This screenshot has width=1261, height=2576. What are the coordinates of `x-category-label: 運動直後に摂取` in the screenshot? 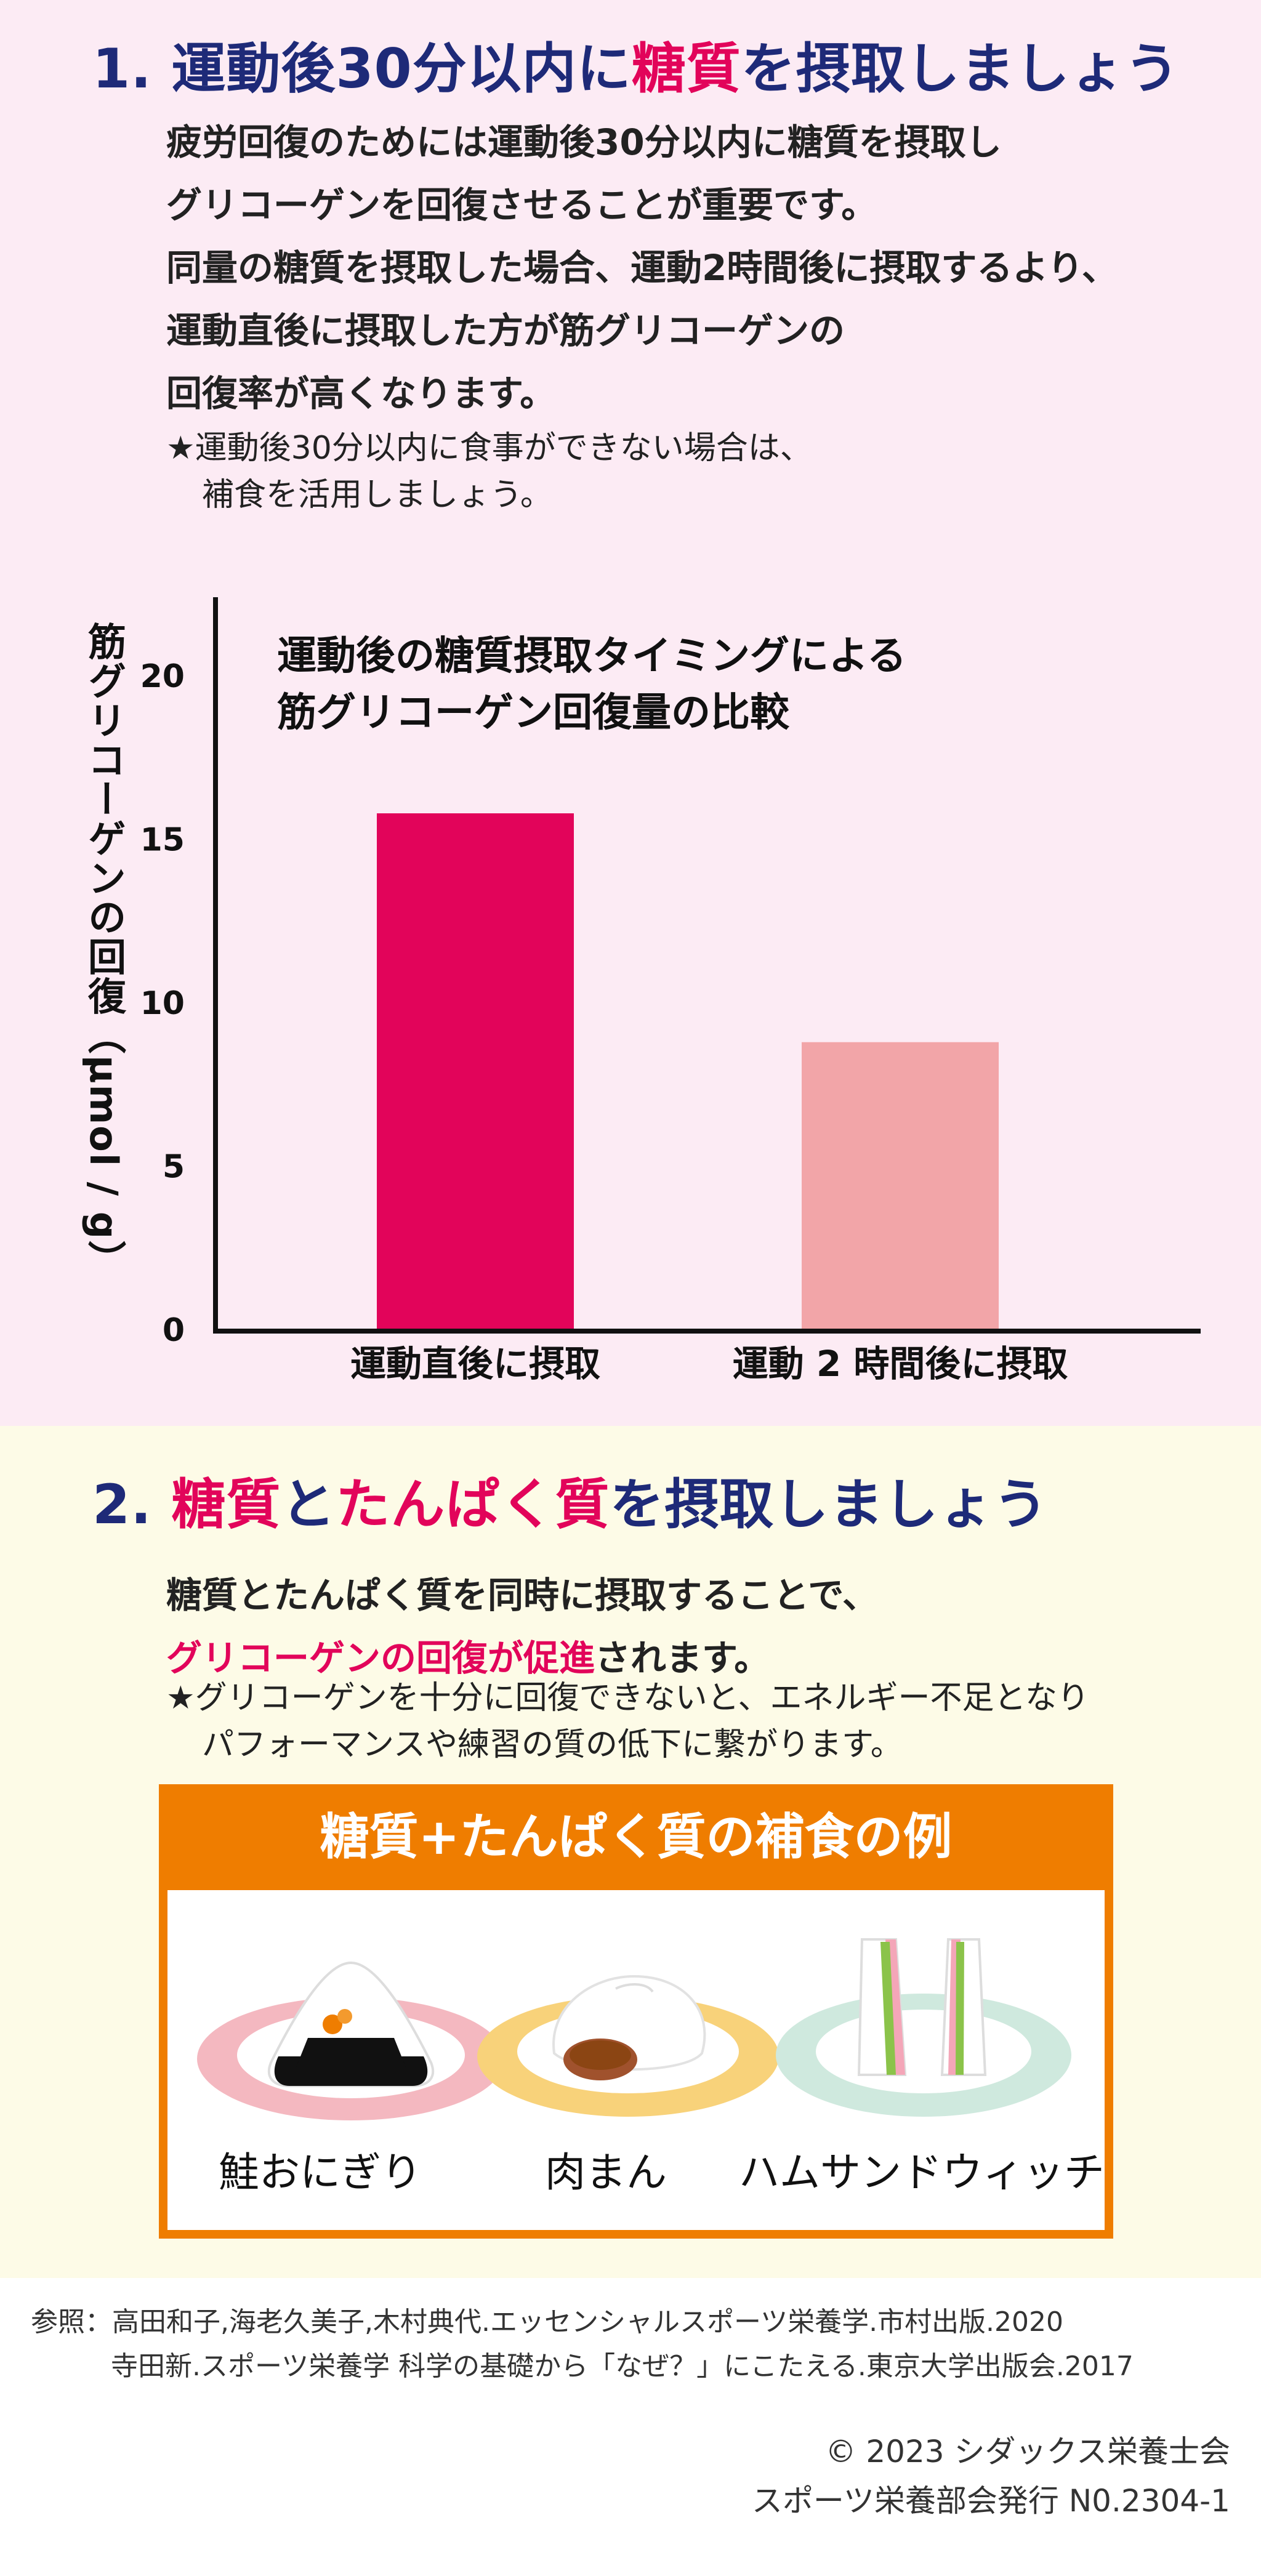 It's located at (475, 1364).